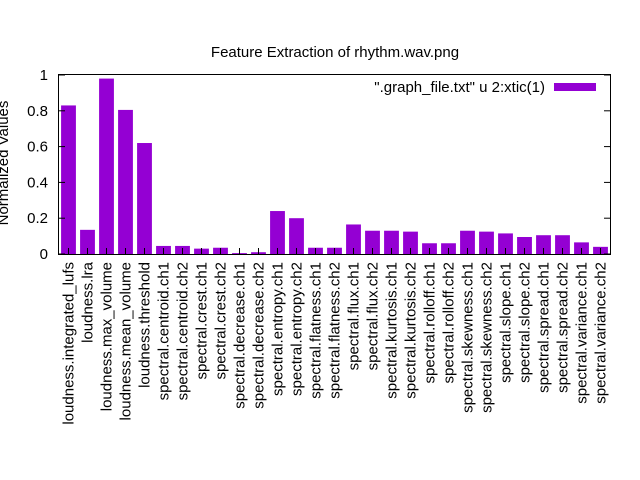 The height and width of the screenshot is (480, 640). I want to click on x-tick-label: spectral.flatness.ch2, so click(335, 330).